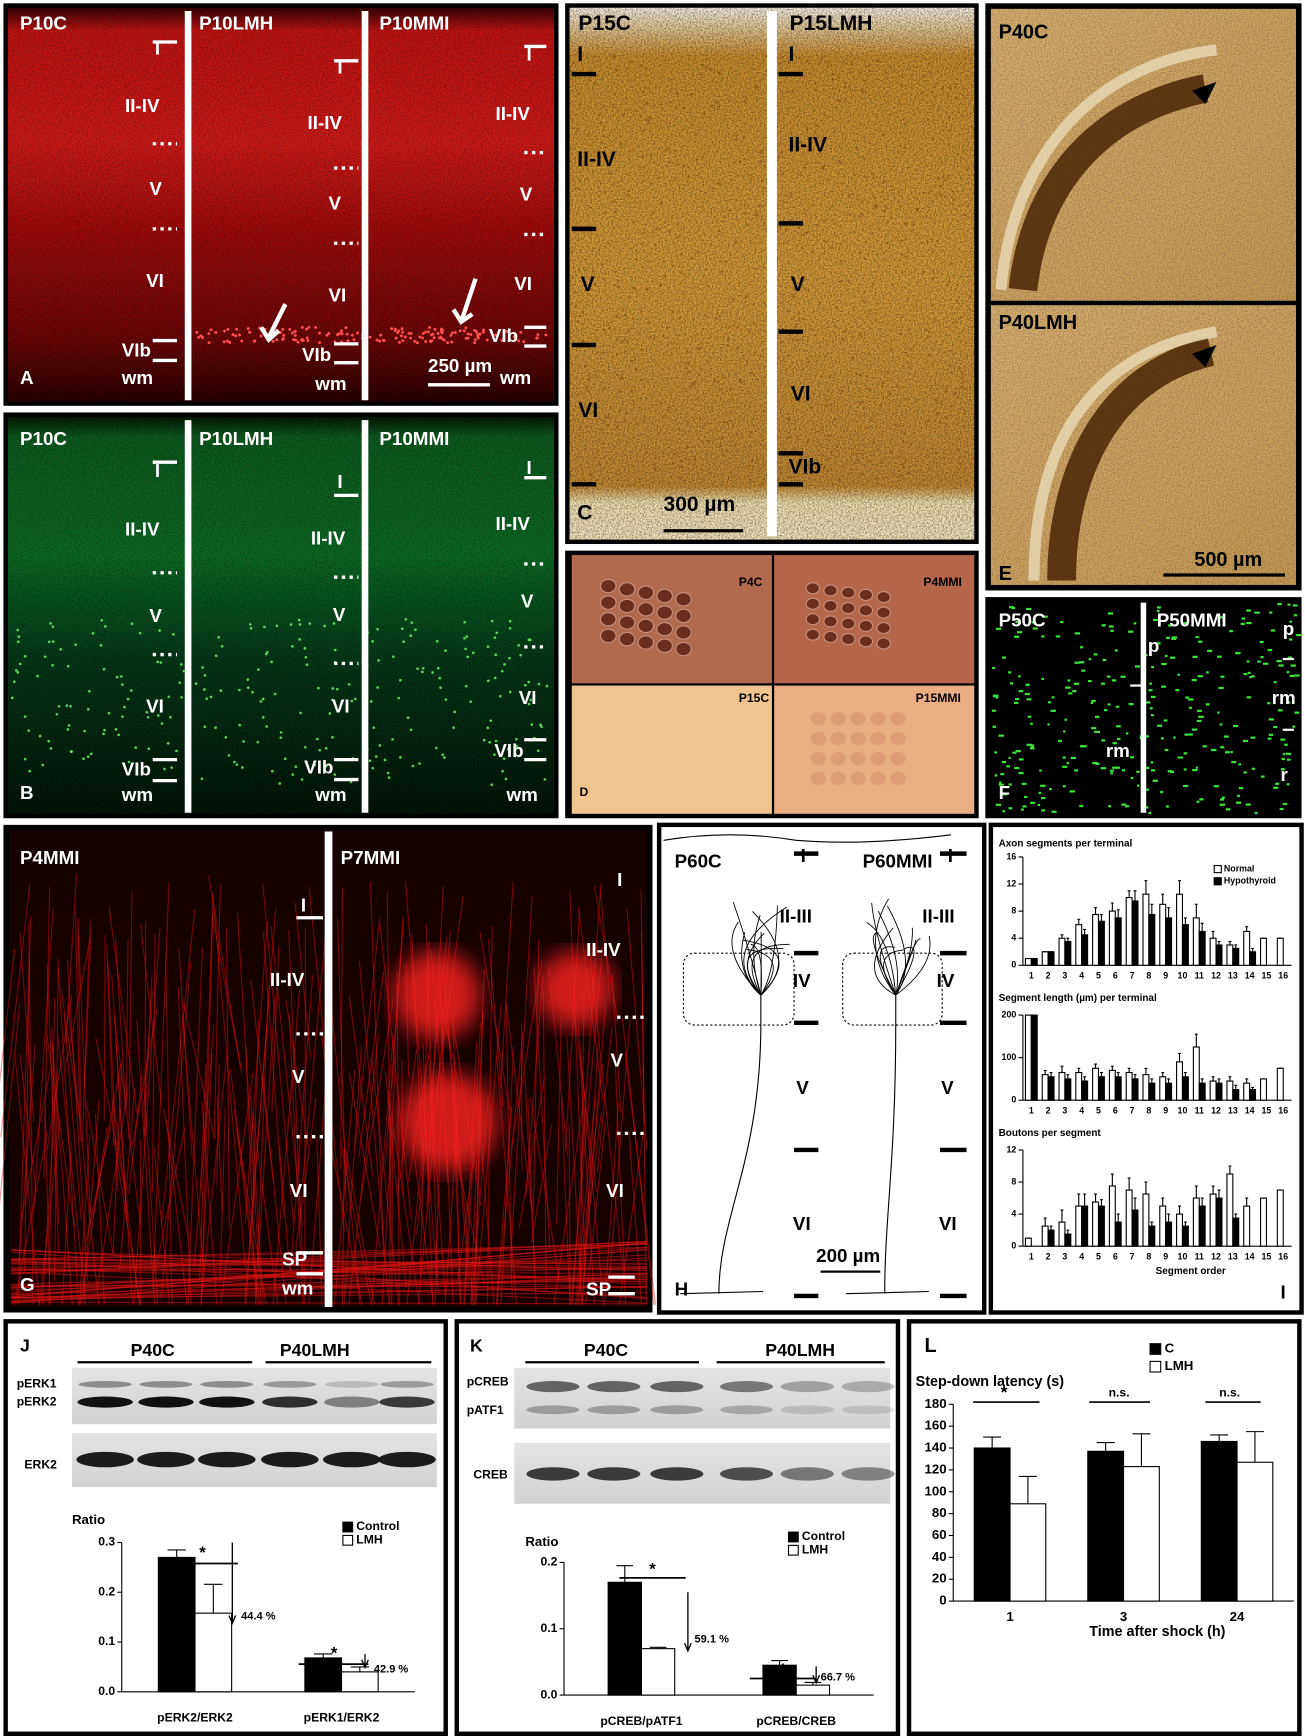 The width and height of the screenshot is (1305, 1736). I want to click on panel-label: IV, so click(802, 980).